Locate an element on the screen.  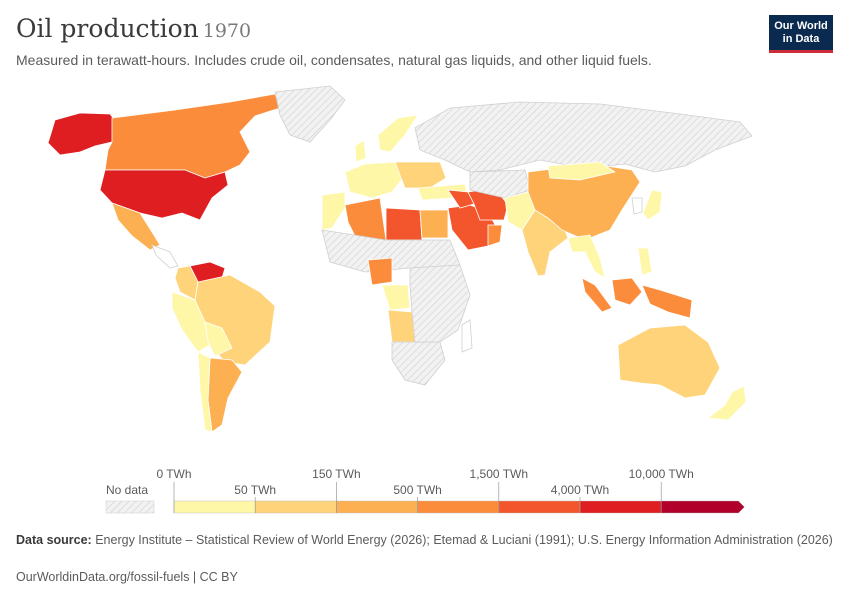
owid-logo: Our World in Data is located at coordinates (801, 34).